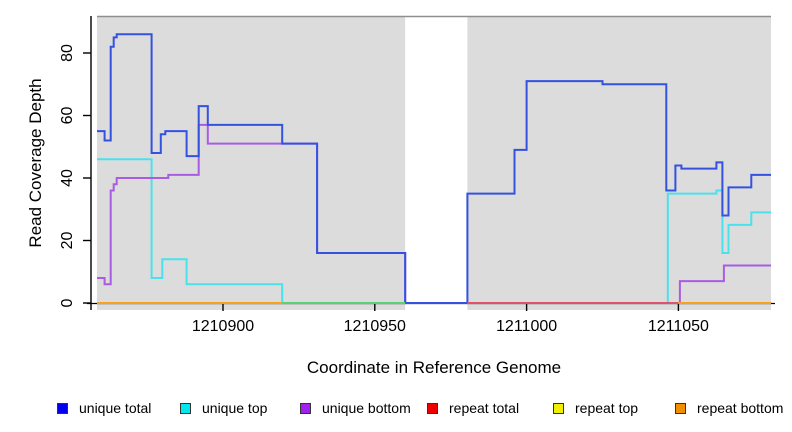 The image size is (792, 432). I want to click on legend-item-repeat-bottom: repeat bottom, so click(729, 408).